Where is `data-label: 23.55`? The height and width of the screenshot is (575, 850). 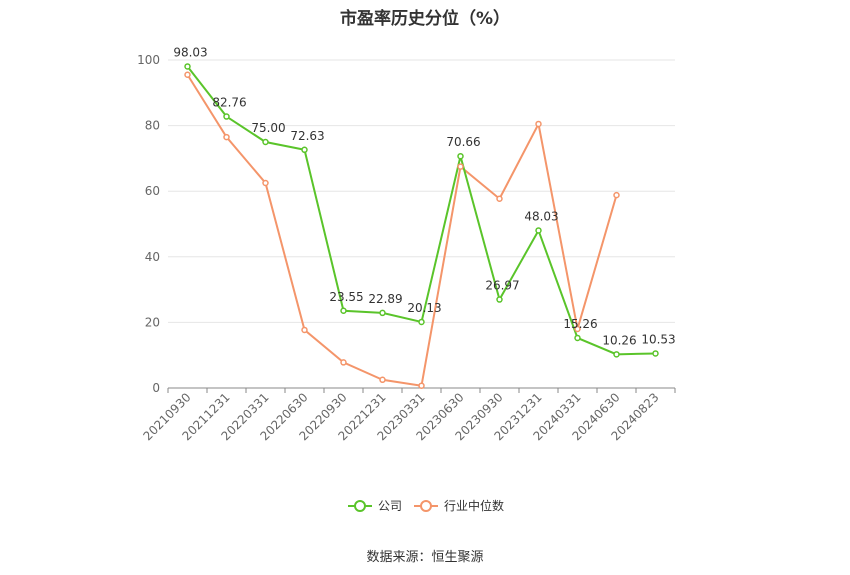
data-label: 23.55 is located at coordinates (346, 297).